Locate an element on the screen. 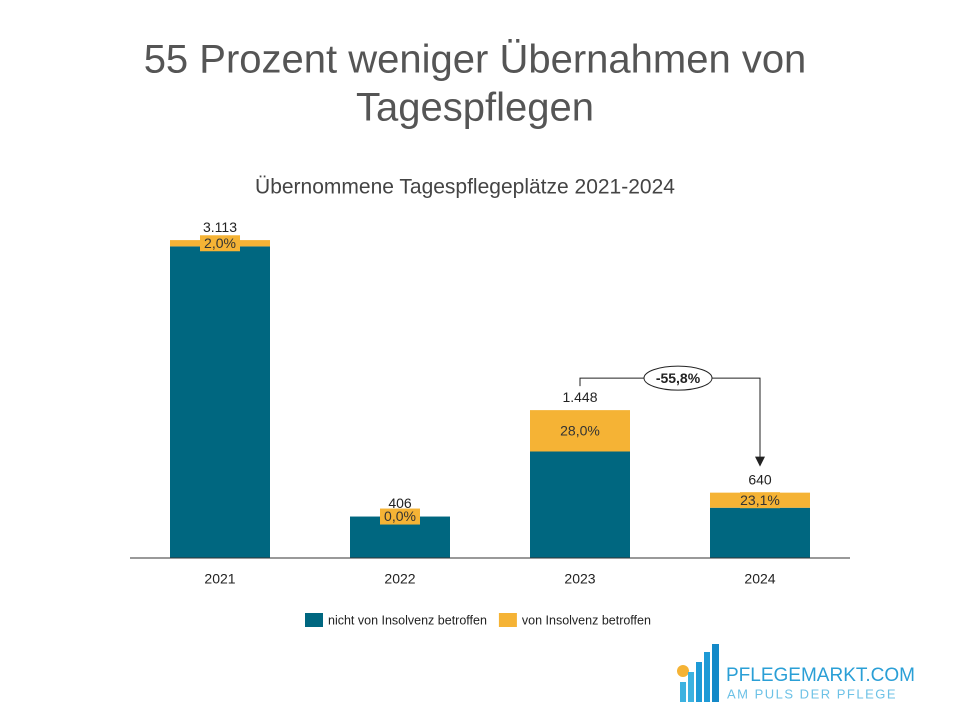 Image resolution: width=960 pixels, height=720 pixels. share-label: 28,0% is located at coordinates (580, 431).